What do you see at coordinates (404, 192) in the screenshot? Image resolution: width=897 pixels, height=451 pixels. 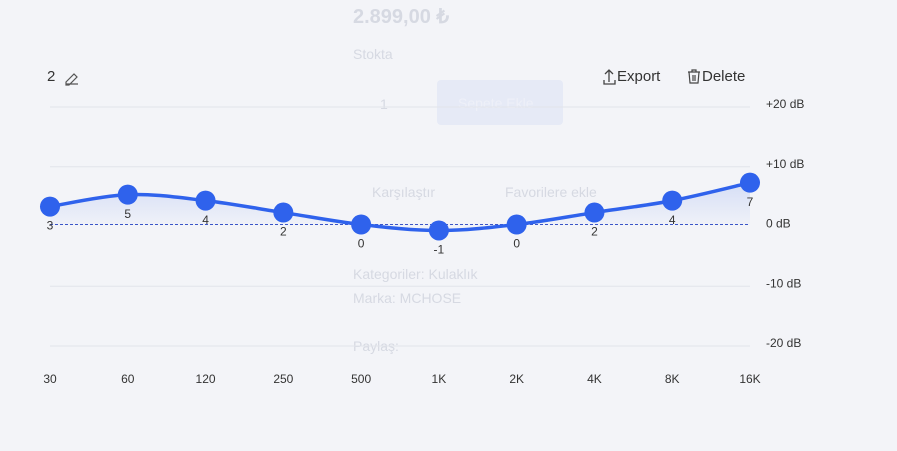 I see `compare: Karşılaştır` at bounding box center [404, 192].